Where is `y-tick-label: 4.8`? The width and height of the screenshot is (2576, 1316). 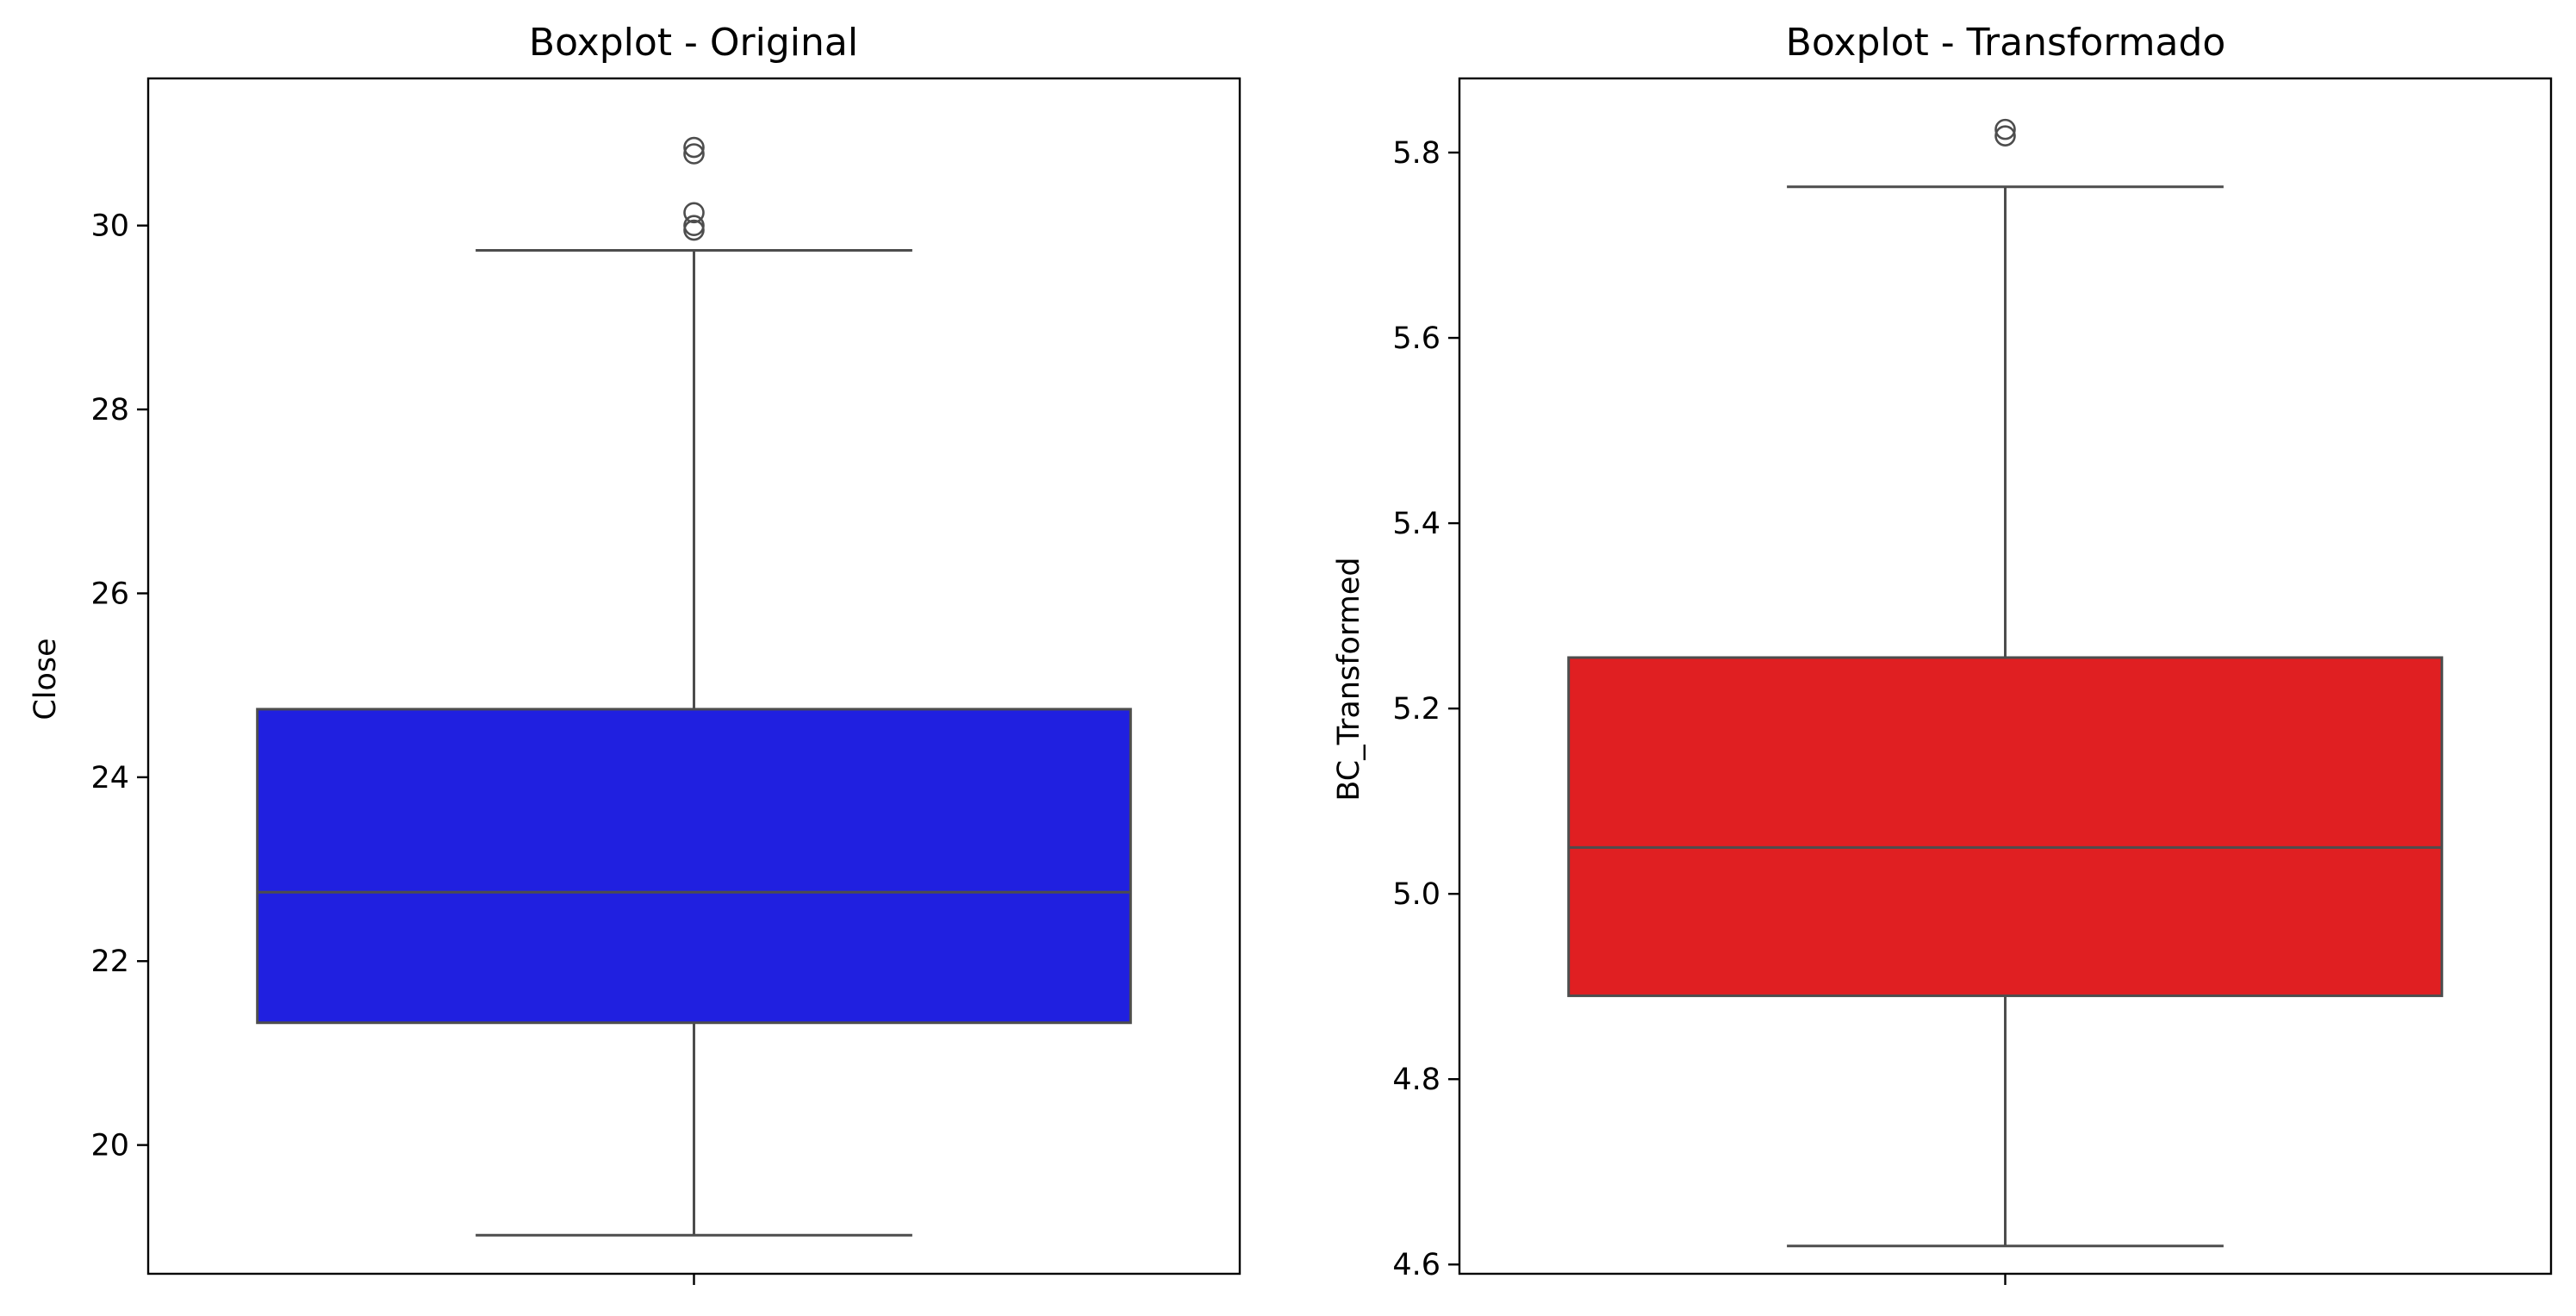 y-tick-label: 4.8 is located at coordinates (1416, 1080).